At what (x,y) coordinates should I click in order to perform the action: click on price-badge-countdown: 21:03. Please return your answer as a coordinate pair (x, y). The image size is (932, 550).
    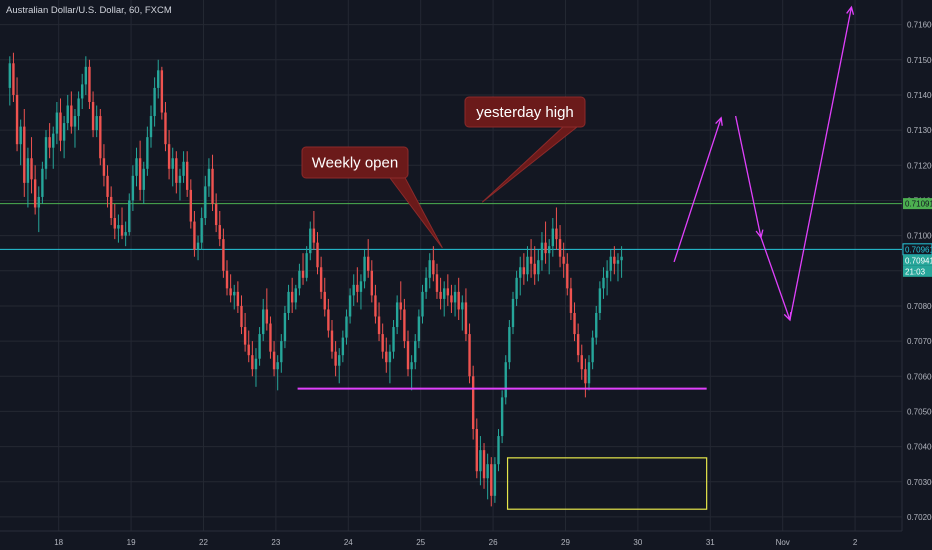
    Looking at the image, I should click on (917, 271).